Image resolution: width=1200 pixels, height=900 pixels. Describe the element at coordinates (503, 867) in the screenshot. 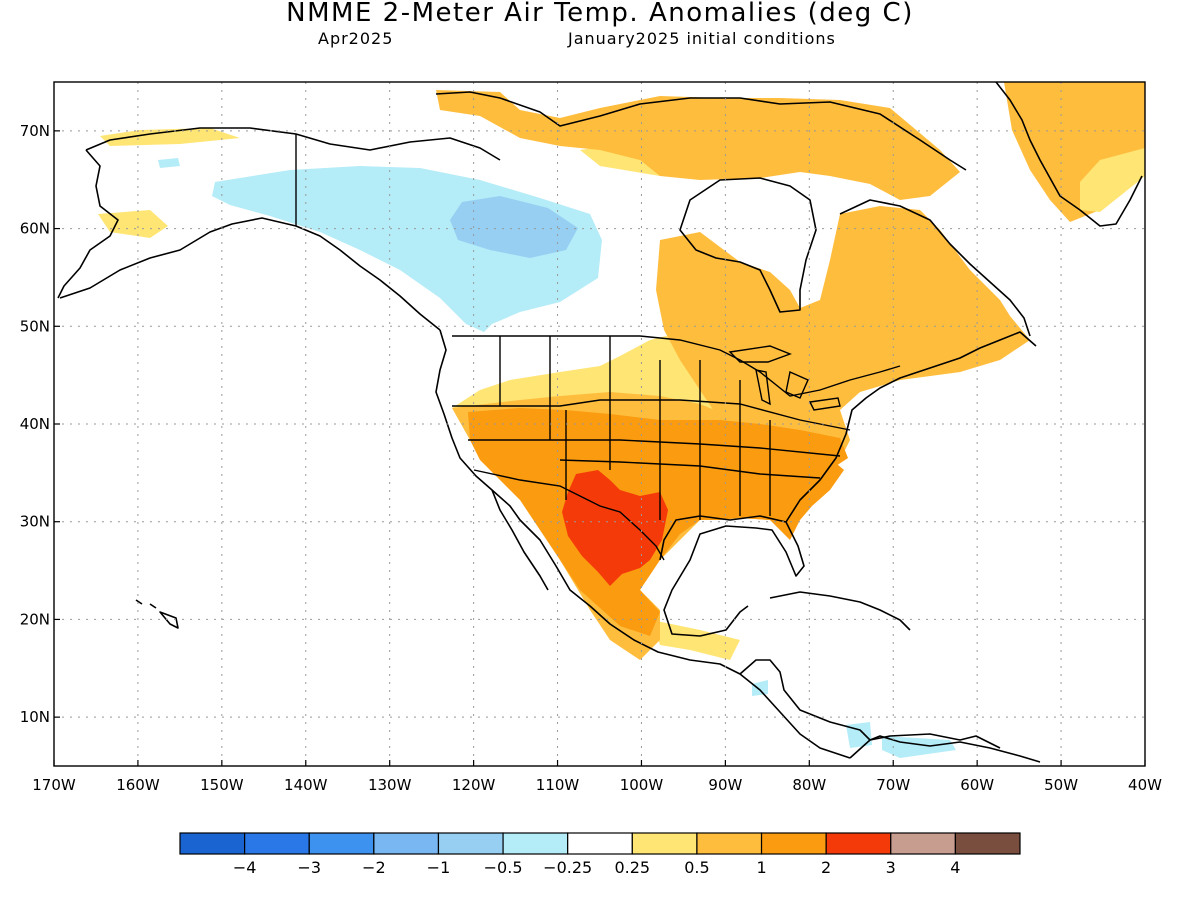

I see `colorbar-label: −0.5` at that location.